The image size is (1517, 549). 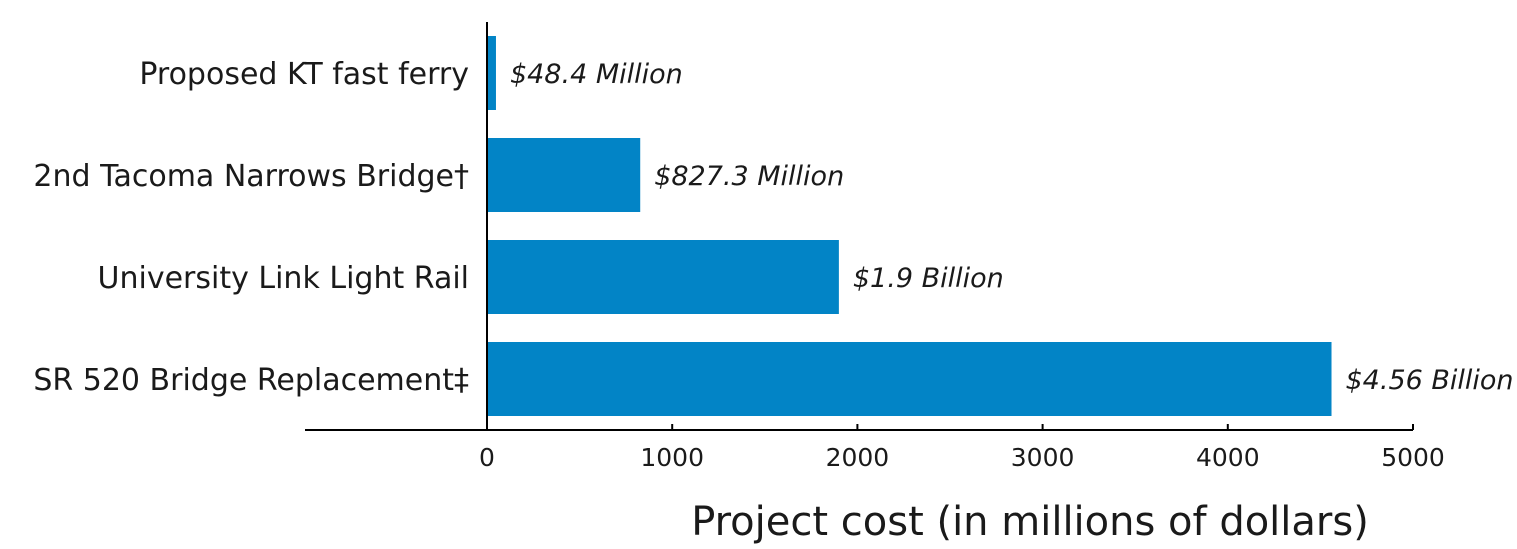 I want to click on x-tick-label: 2000, so click(x=858, y=457).